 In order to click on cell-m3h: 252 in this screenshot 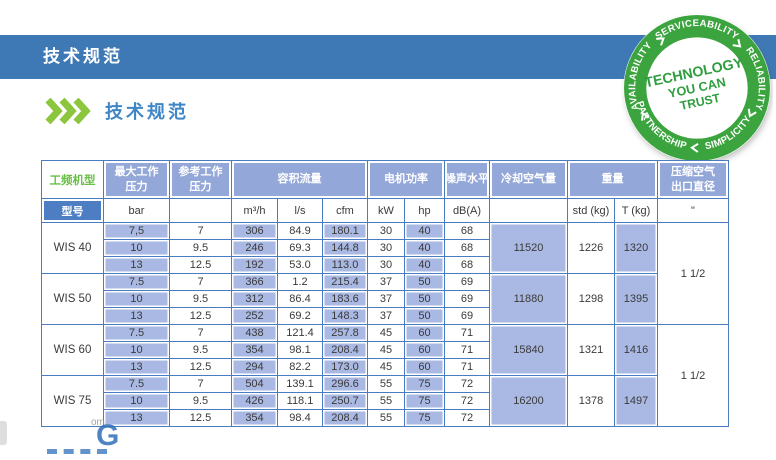, I will do `click(254, 316)`.